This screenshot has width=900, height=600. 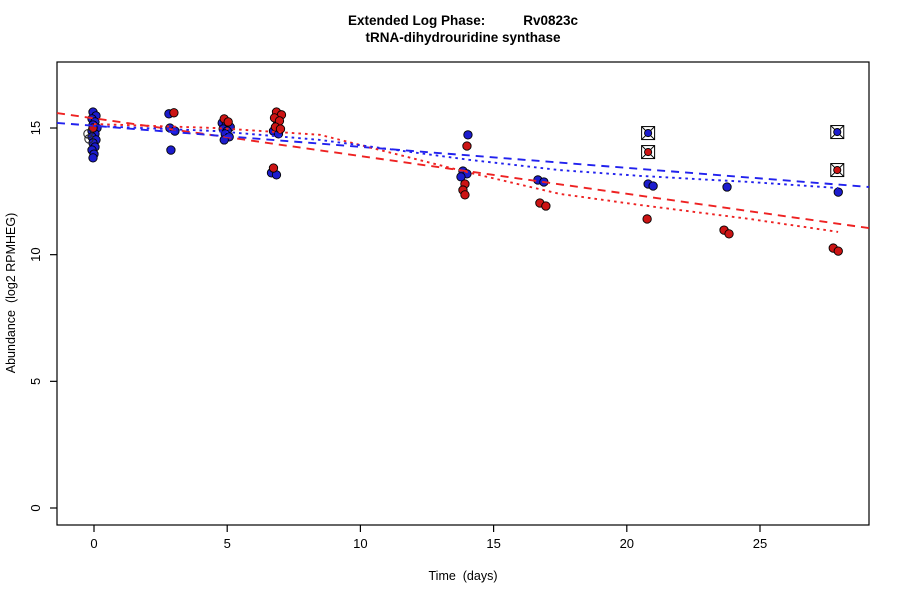 What do you see at coordinates (466, 157) in the screenshot?
I see `trend-line-blue-dotted-fit` at bounding box center [466, 157].